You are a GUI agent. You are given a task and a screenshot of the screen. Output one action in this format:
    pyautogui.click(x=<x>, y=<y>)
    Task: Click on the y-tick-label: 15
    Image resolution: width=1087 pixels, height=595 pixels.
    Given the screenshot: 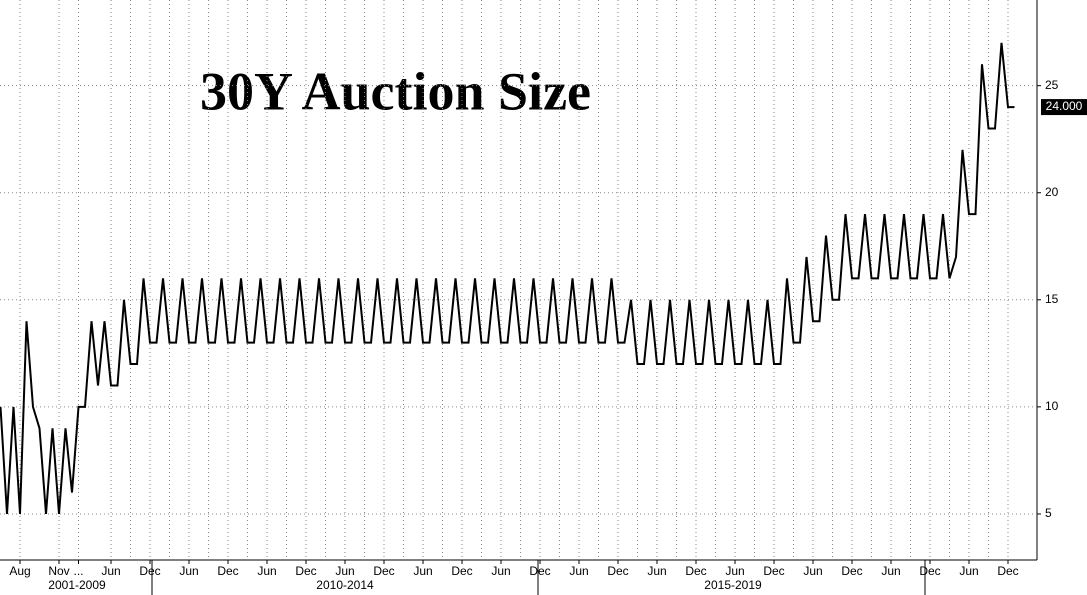 What is the action you would take?
    pyautogui.click(x=1052, y=299)
    